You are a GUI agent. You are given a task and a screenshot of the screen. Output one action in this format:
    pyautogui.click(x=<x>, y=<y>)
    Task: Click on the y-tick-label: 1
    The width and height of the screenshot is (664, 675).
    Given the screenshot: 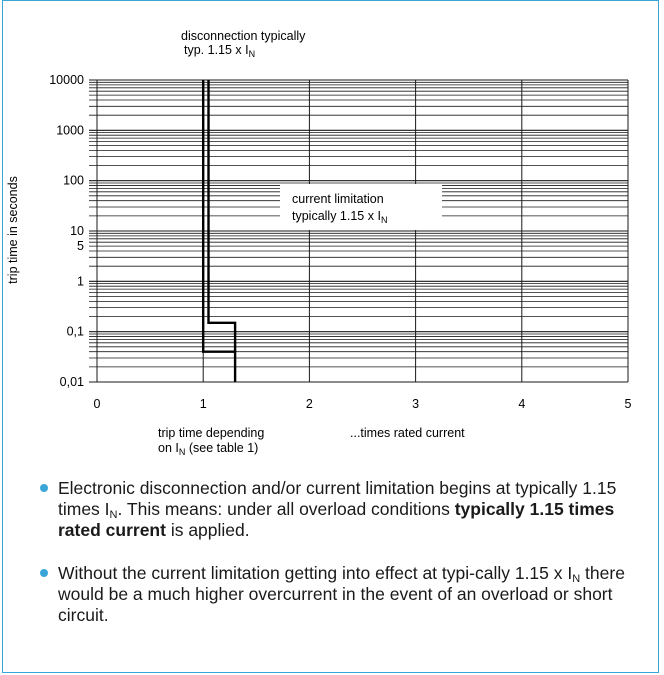 What is the action you would take?
    pyautogui.click(x=80, y=281)
    